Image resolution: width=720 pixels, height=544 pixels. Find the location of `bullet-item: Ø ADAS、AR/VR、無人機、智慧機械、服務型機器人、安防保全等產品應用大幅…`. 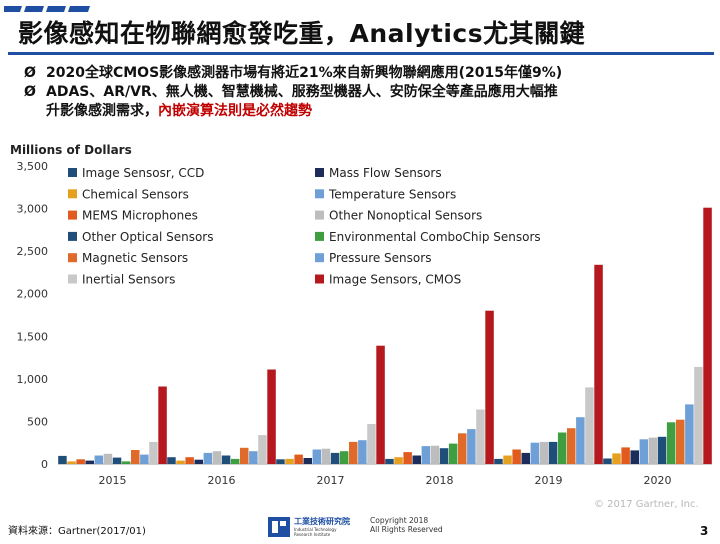

bullet-item: Ø ADAS、AR/VR、無人機、智慧機械、服務型機器人、安防保全等產品應用大幅… is located at coordinates (293, 102).